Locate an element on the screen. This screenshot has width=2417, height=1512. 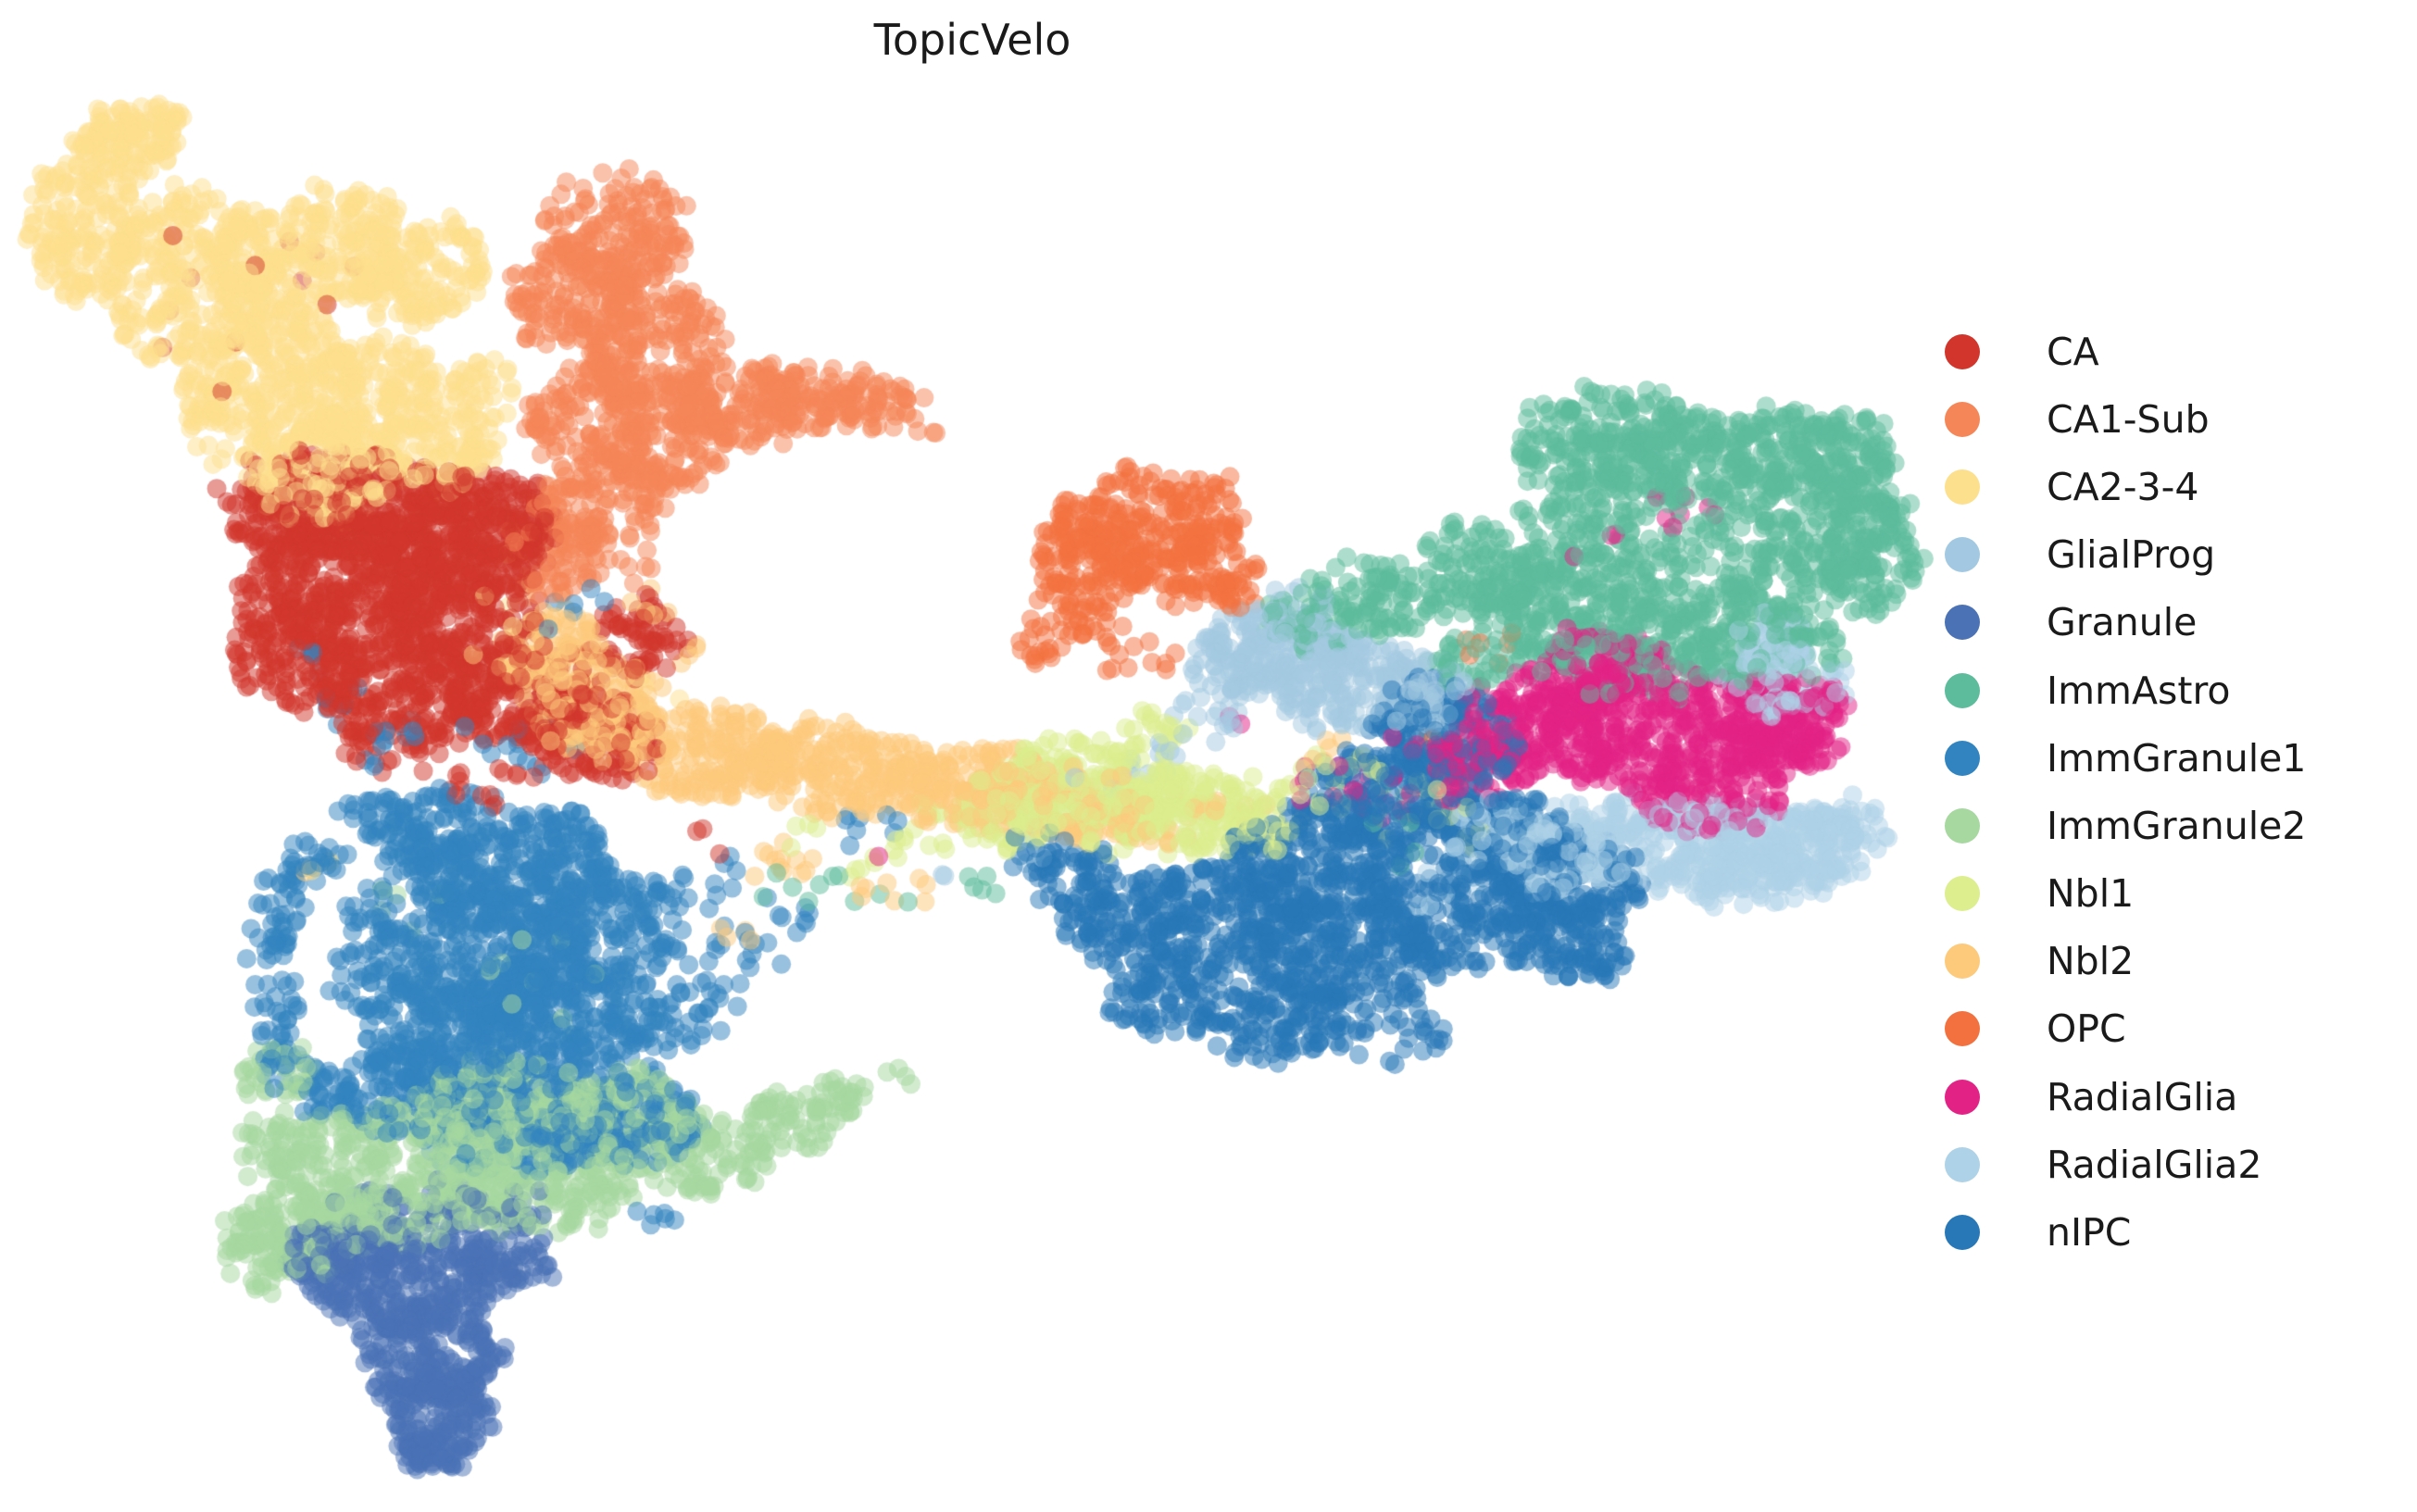
legend-item-ImmGranule1: ImmGranule1 is located at coordinates (2126, 758).